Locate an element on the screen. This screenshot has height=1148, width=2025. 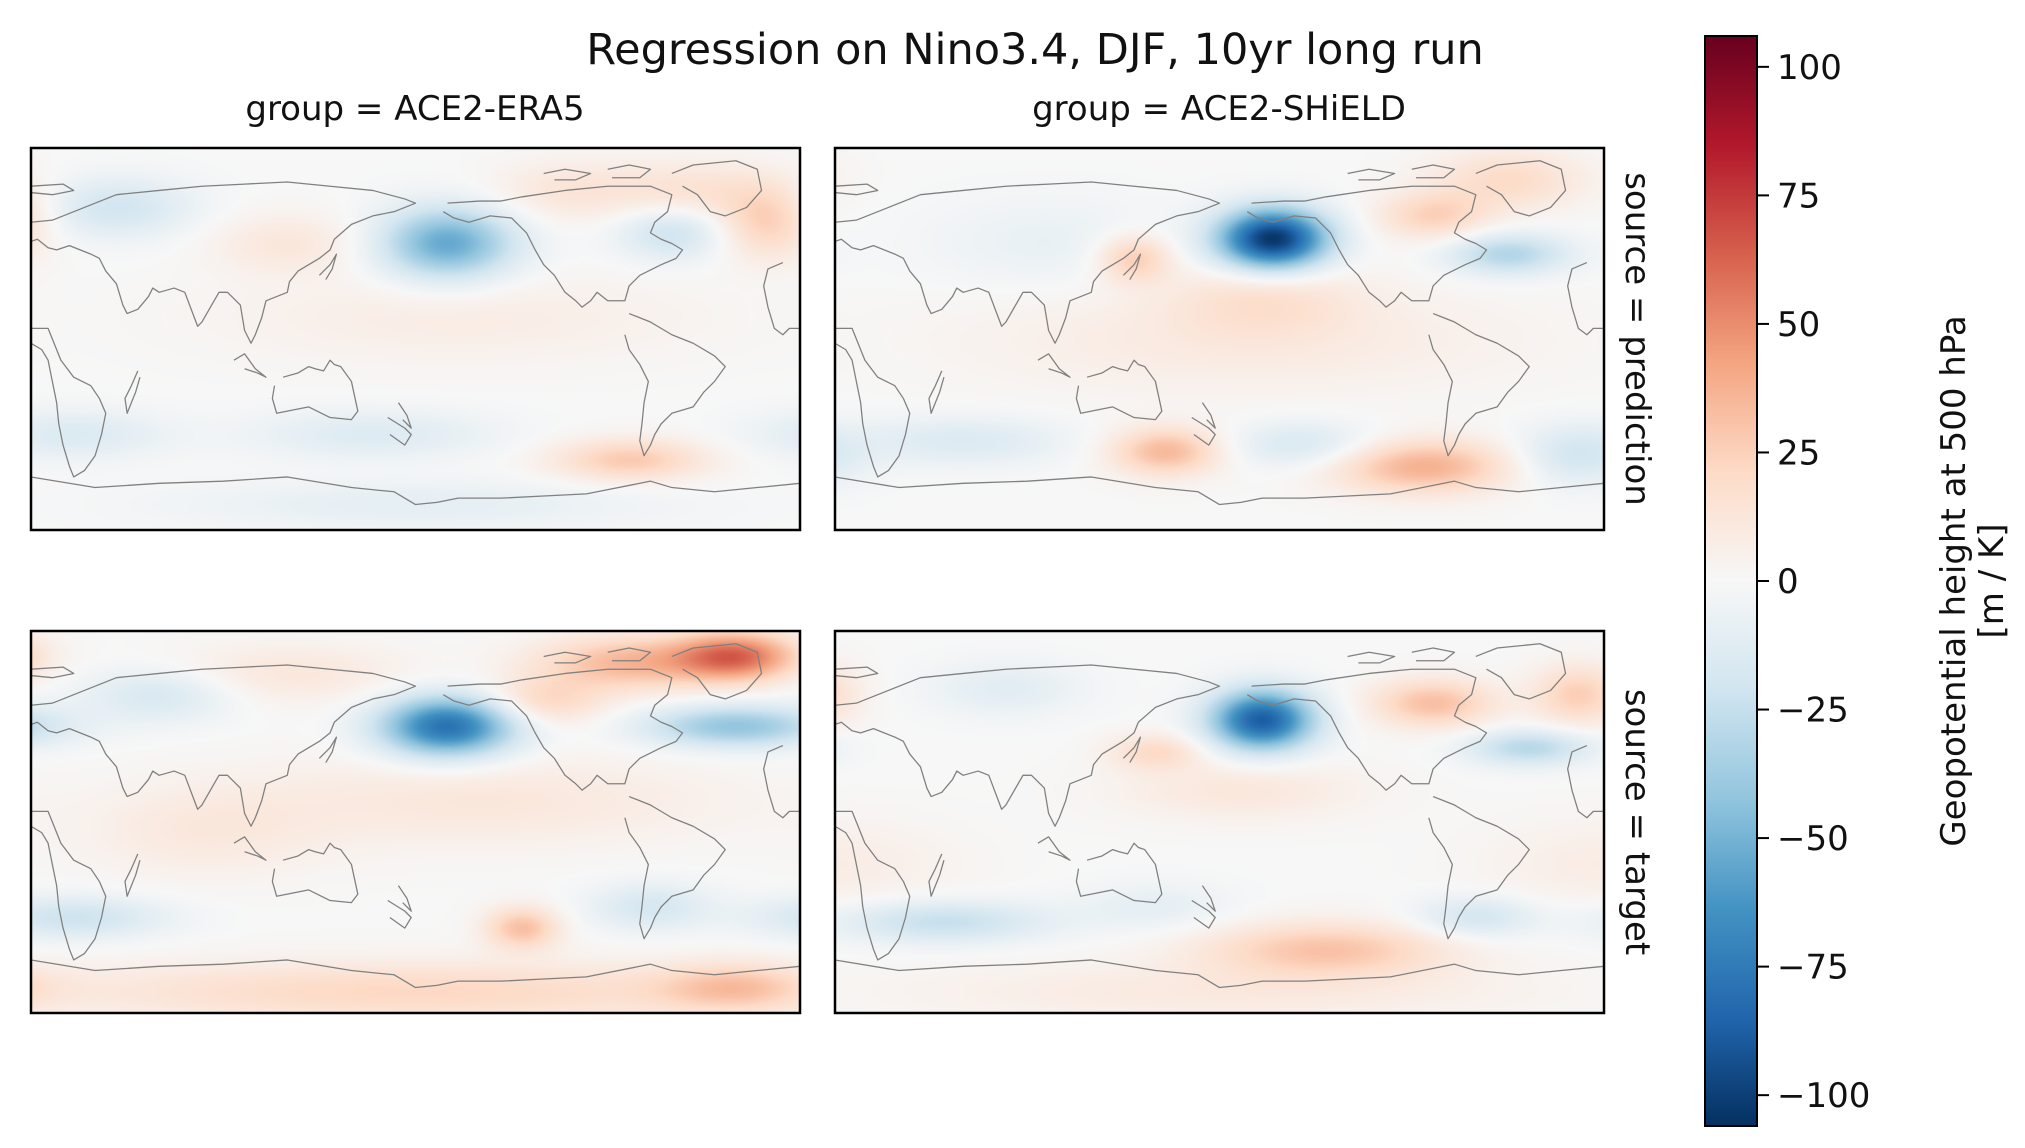
colorbar-gradient is located at coordinates (1731, 581).